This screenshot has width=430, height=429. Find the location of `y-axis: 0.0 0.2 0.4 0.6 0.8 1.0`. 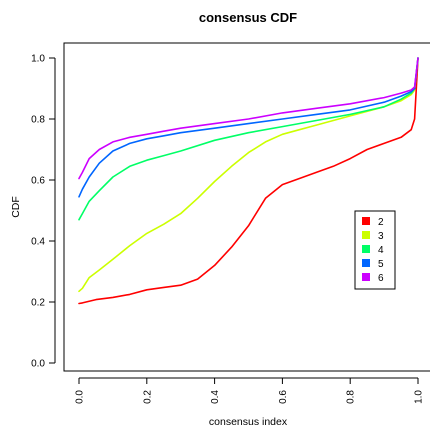

y-axis: 0.0 0.2 0.4 0.6 0.8 1.0 is located at coordinates (43, 212).